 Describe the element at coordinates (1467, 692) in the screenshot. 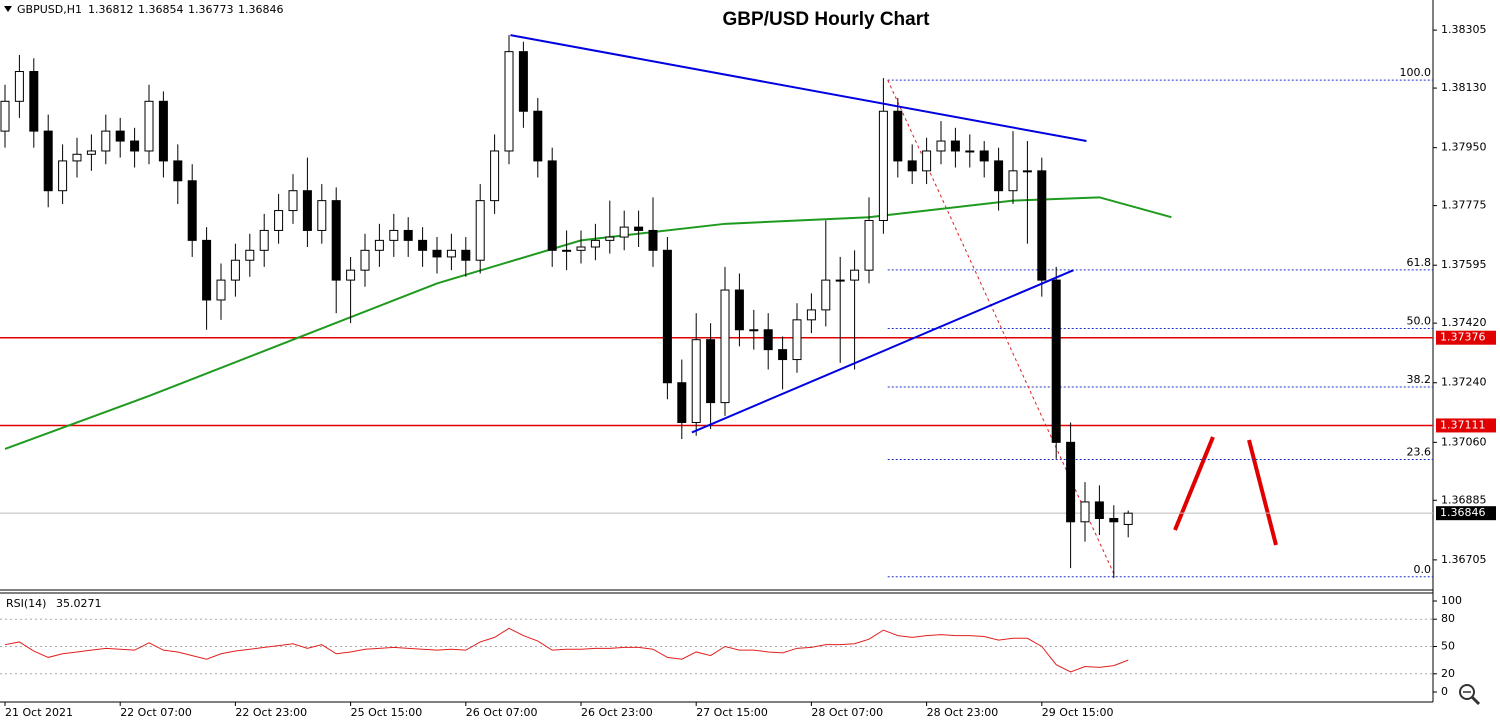

I see `zoom-lens` at that location.